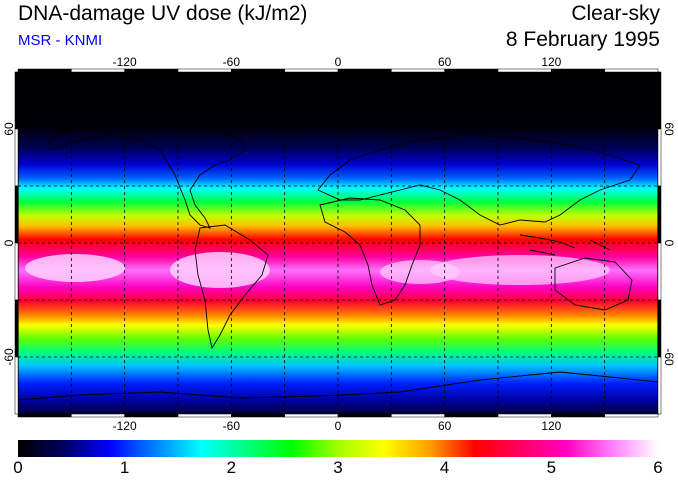 The width and height of the screenshot is (678, 480). I want to click on colorbar-tick-labels: 0 1 2 3 4 5 6, so click(339, 469).